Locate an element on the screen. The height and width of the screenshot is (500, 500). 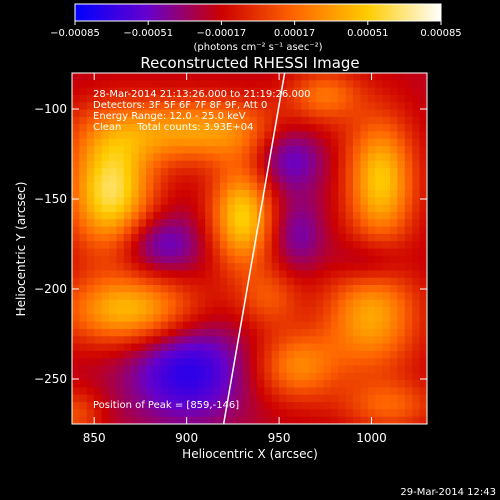
y-axis-label: Heliocentric Y (arcsec) is located at coordinates (21, 249).